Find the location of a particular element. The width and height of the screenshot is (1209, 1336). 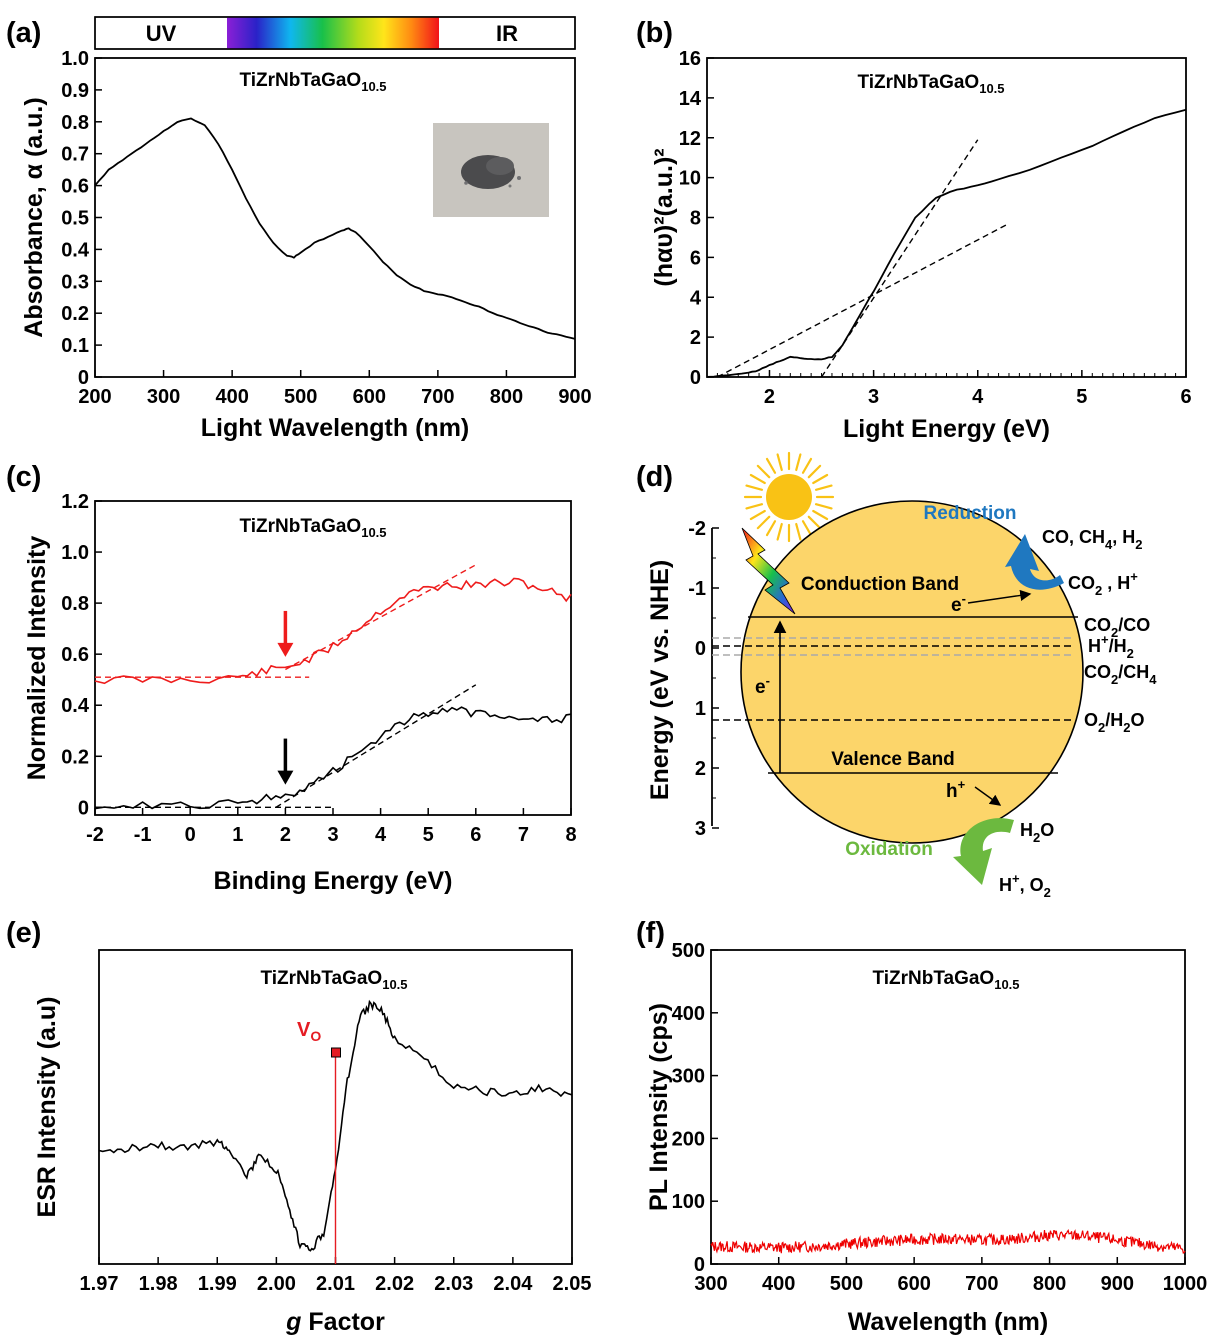

x-tick-label: 5 is located at coordinates (1081, 397).